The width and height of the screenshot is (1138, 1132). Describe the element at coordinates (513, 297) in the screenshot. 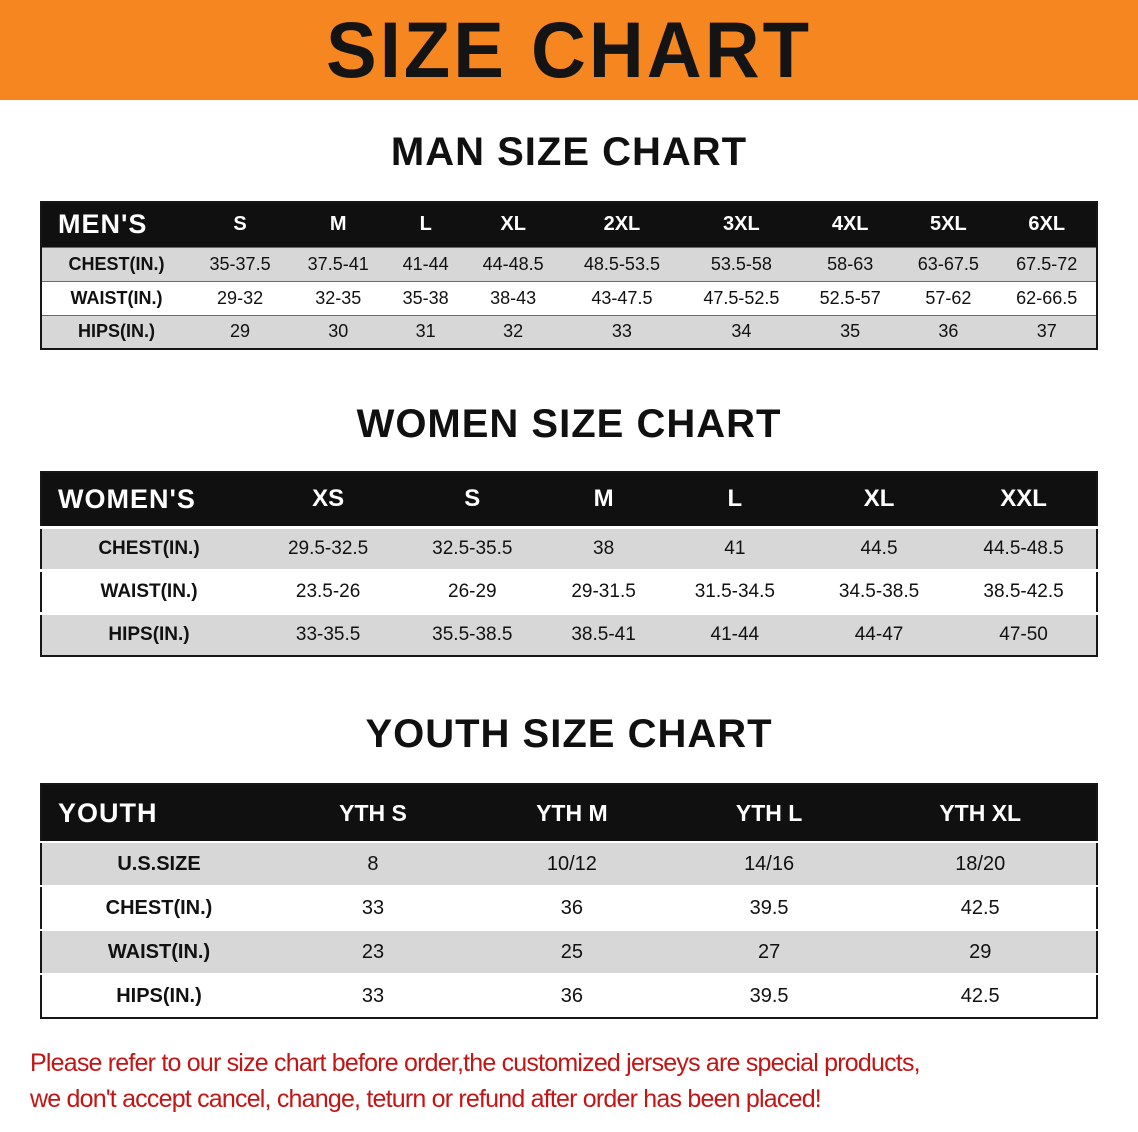

I see `size-value: 38-43` at that location.